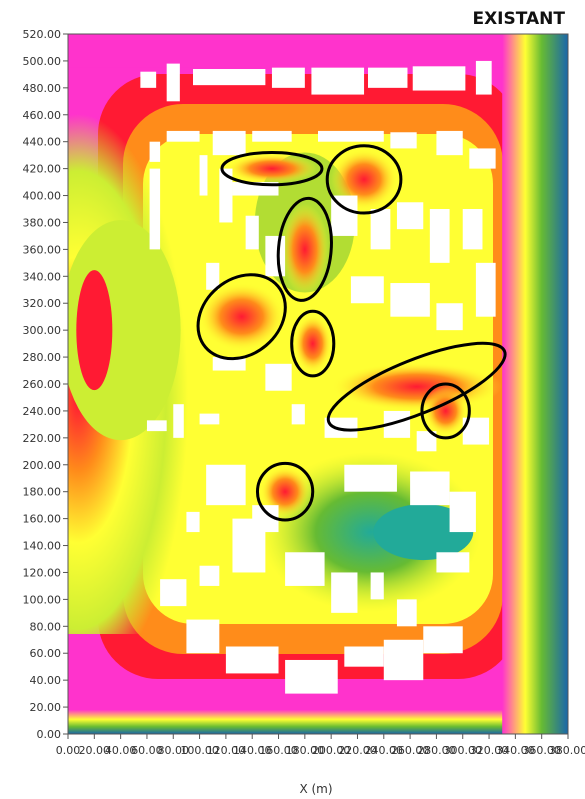 Image resolution: width=585 pixels, height=799 pixels. Describe the element at coordinates (42, 61) in the screenshot. I see `y-tick-label: 500.00` at that location.